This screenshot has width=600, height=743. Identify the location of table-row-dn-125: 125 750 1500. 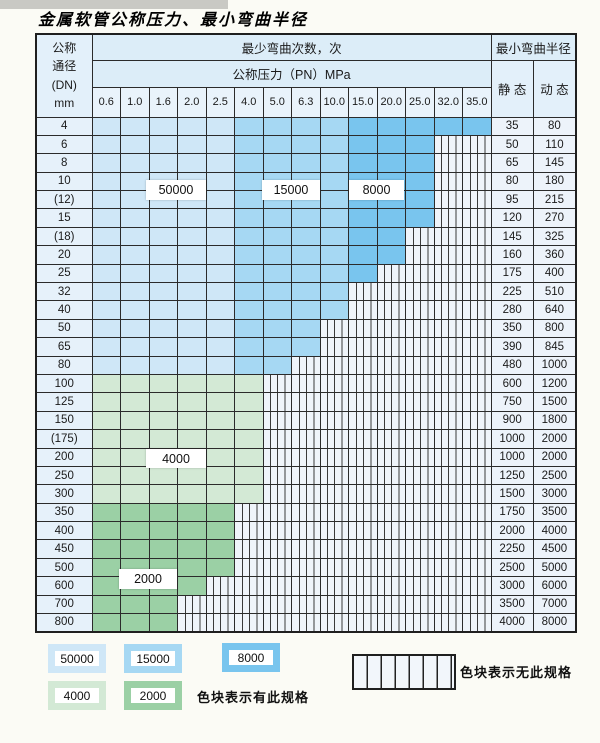
(306, 402).